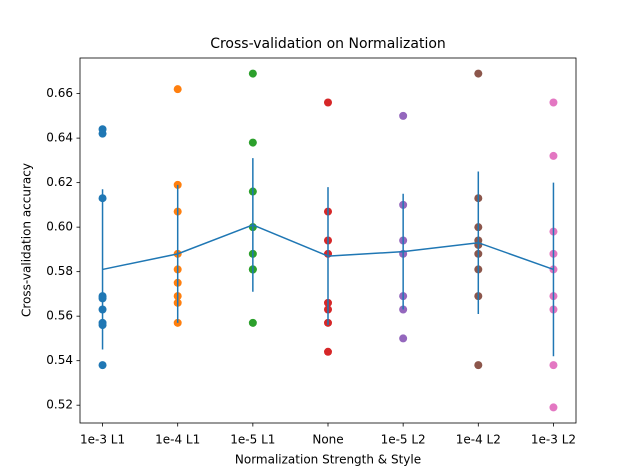  I want to click on y-tick-label: 0.66, so click(59, 93).